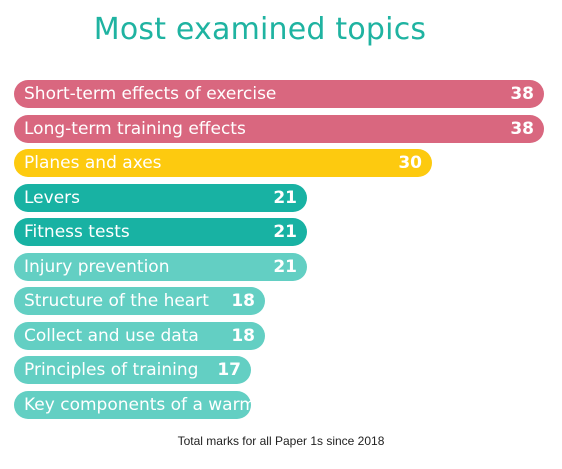 This screenshot has width=562, height=469. What do you see at coordinates (279, 94) in the screenshot?
I see `bar: Short-term effects of exercise 38` at bounding box center [279, 94].